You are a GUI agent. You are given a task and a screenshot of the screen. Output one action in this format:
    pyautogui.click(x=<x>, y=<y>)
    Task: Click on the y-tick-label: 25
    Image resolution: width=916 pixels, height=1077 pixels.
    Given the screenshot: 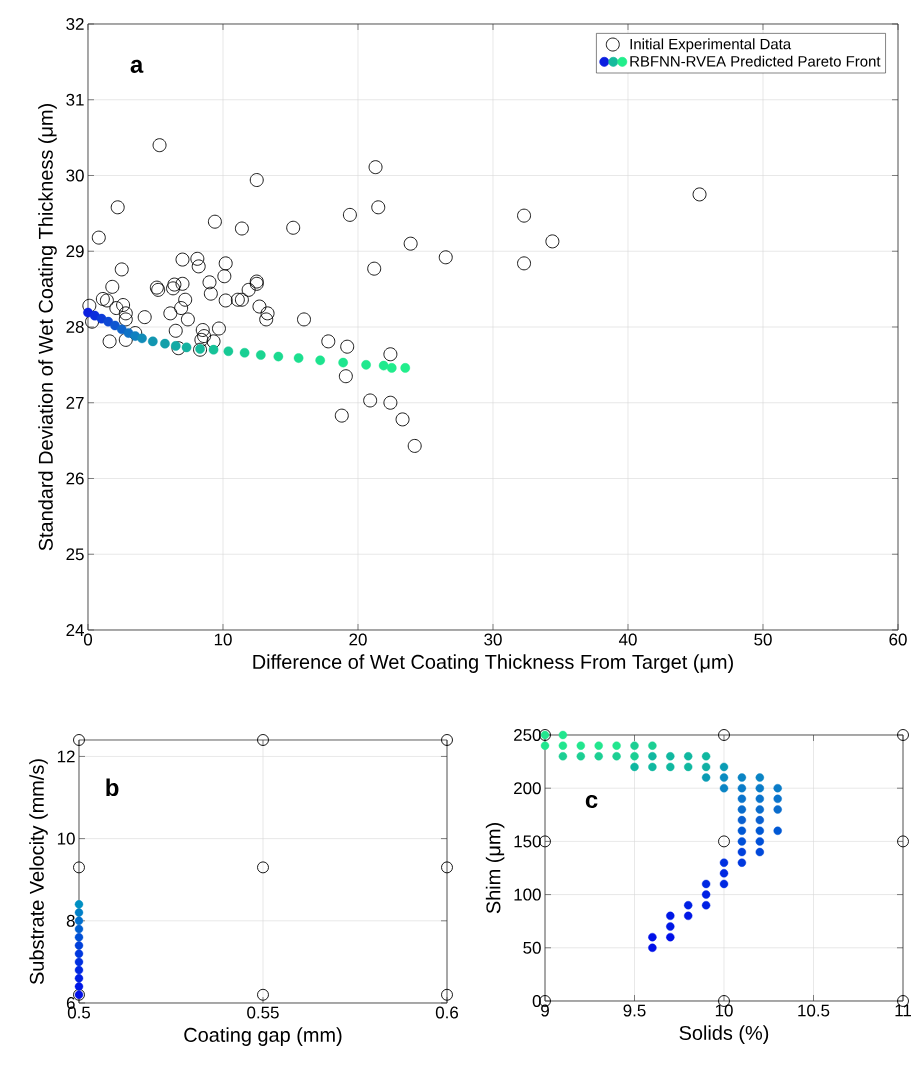 What is the action you would take?
    pyautogui.click(x=75, y=554)
    